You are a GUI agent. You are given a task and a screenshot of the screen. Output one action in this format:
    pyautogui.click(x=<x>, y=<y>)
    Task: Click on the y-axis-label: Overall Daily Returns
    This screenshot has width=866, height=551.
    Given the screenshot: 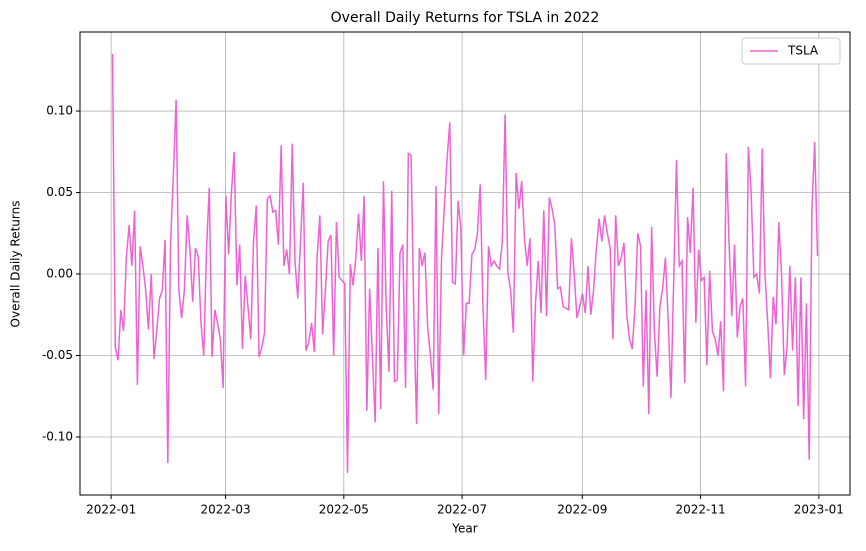 What is the action you would take?
    pyautogui.click(x=16, y=264)
    